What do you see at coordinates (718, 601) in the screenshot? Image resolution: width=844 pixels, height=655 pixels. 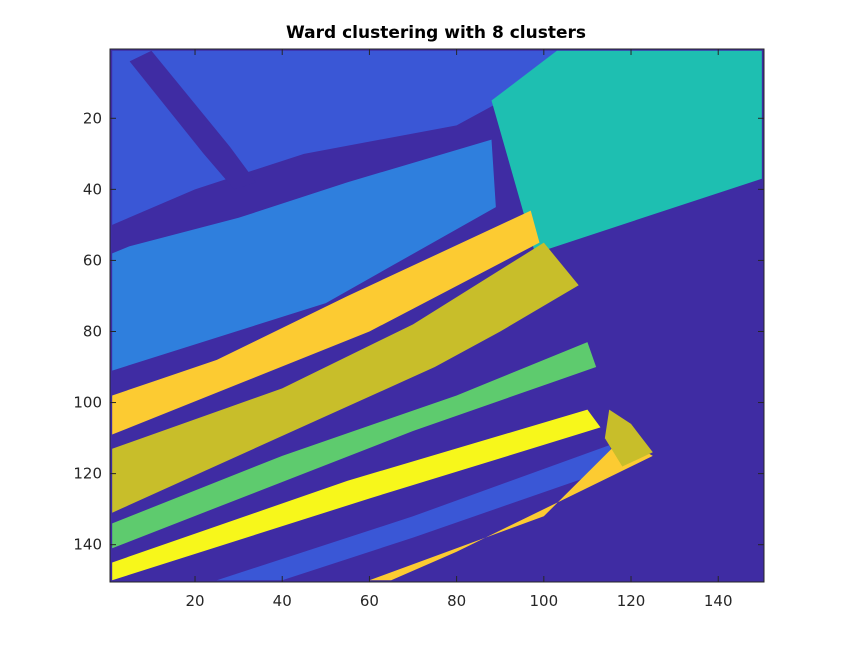 I see `x-tick-label: 140` at bounding box center [718, 601].